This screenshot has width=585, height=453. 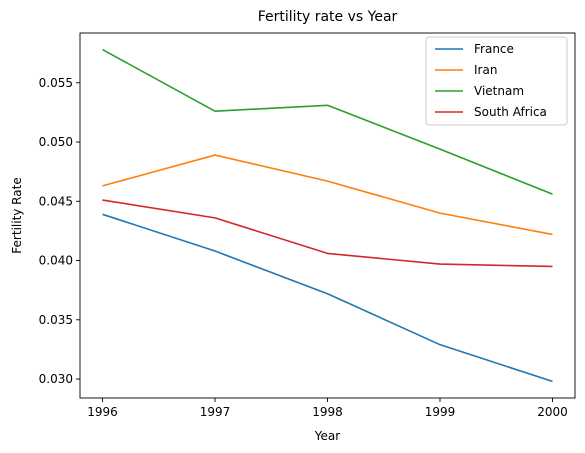 What do you see at coordinates (327, 195) in the screenshot?
I see `series-line-iran` at bounding box center [327, 195].